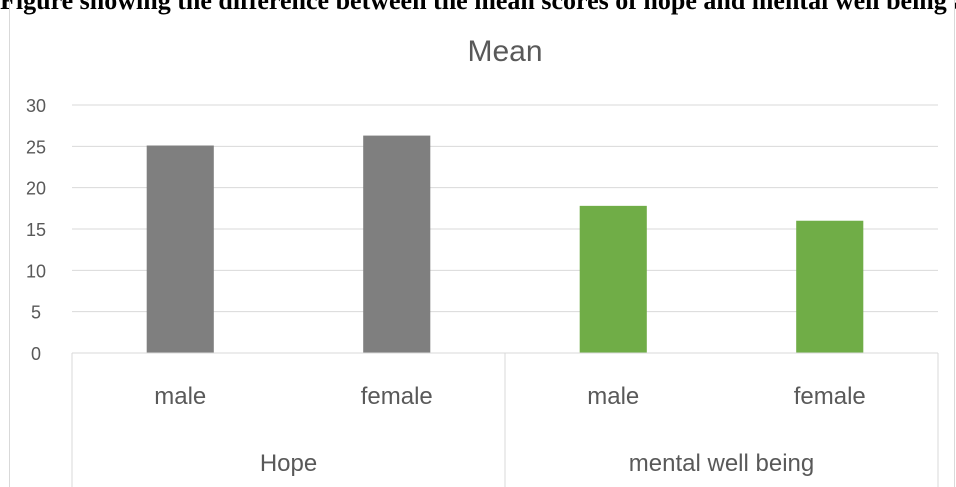  Describe the element at coordinates (180, 249) in the screenshot. I see `bar-hope-male` at that location.